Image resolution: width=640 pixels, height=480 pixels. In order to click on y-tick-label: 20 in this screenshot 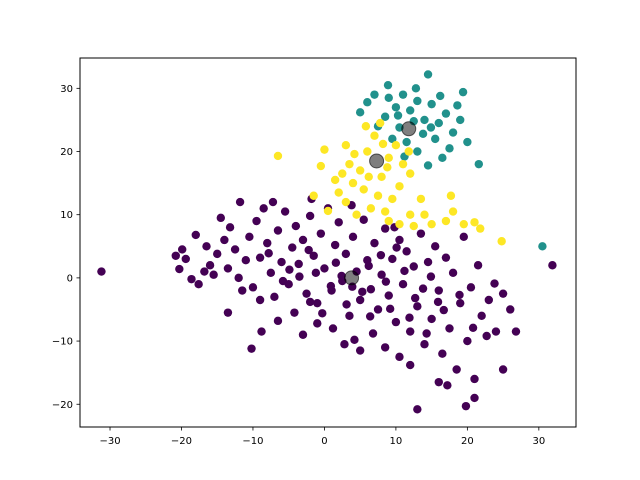, I will do `click(66, 152)`.